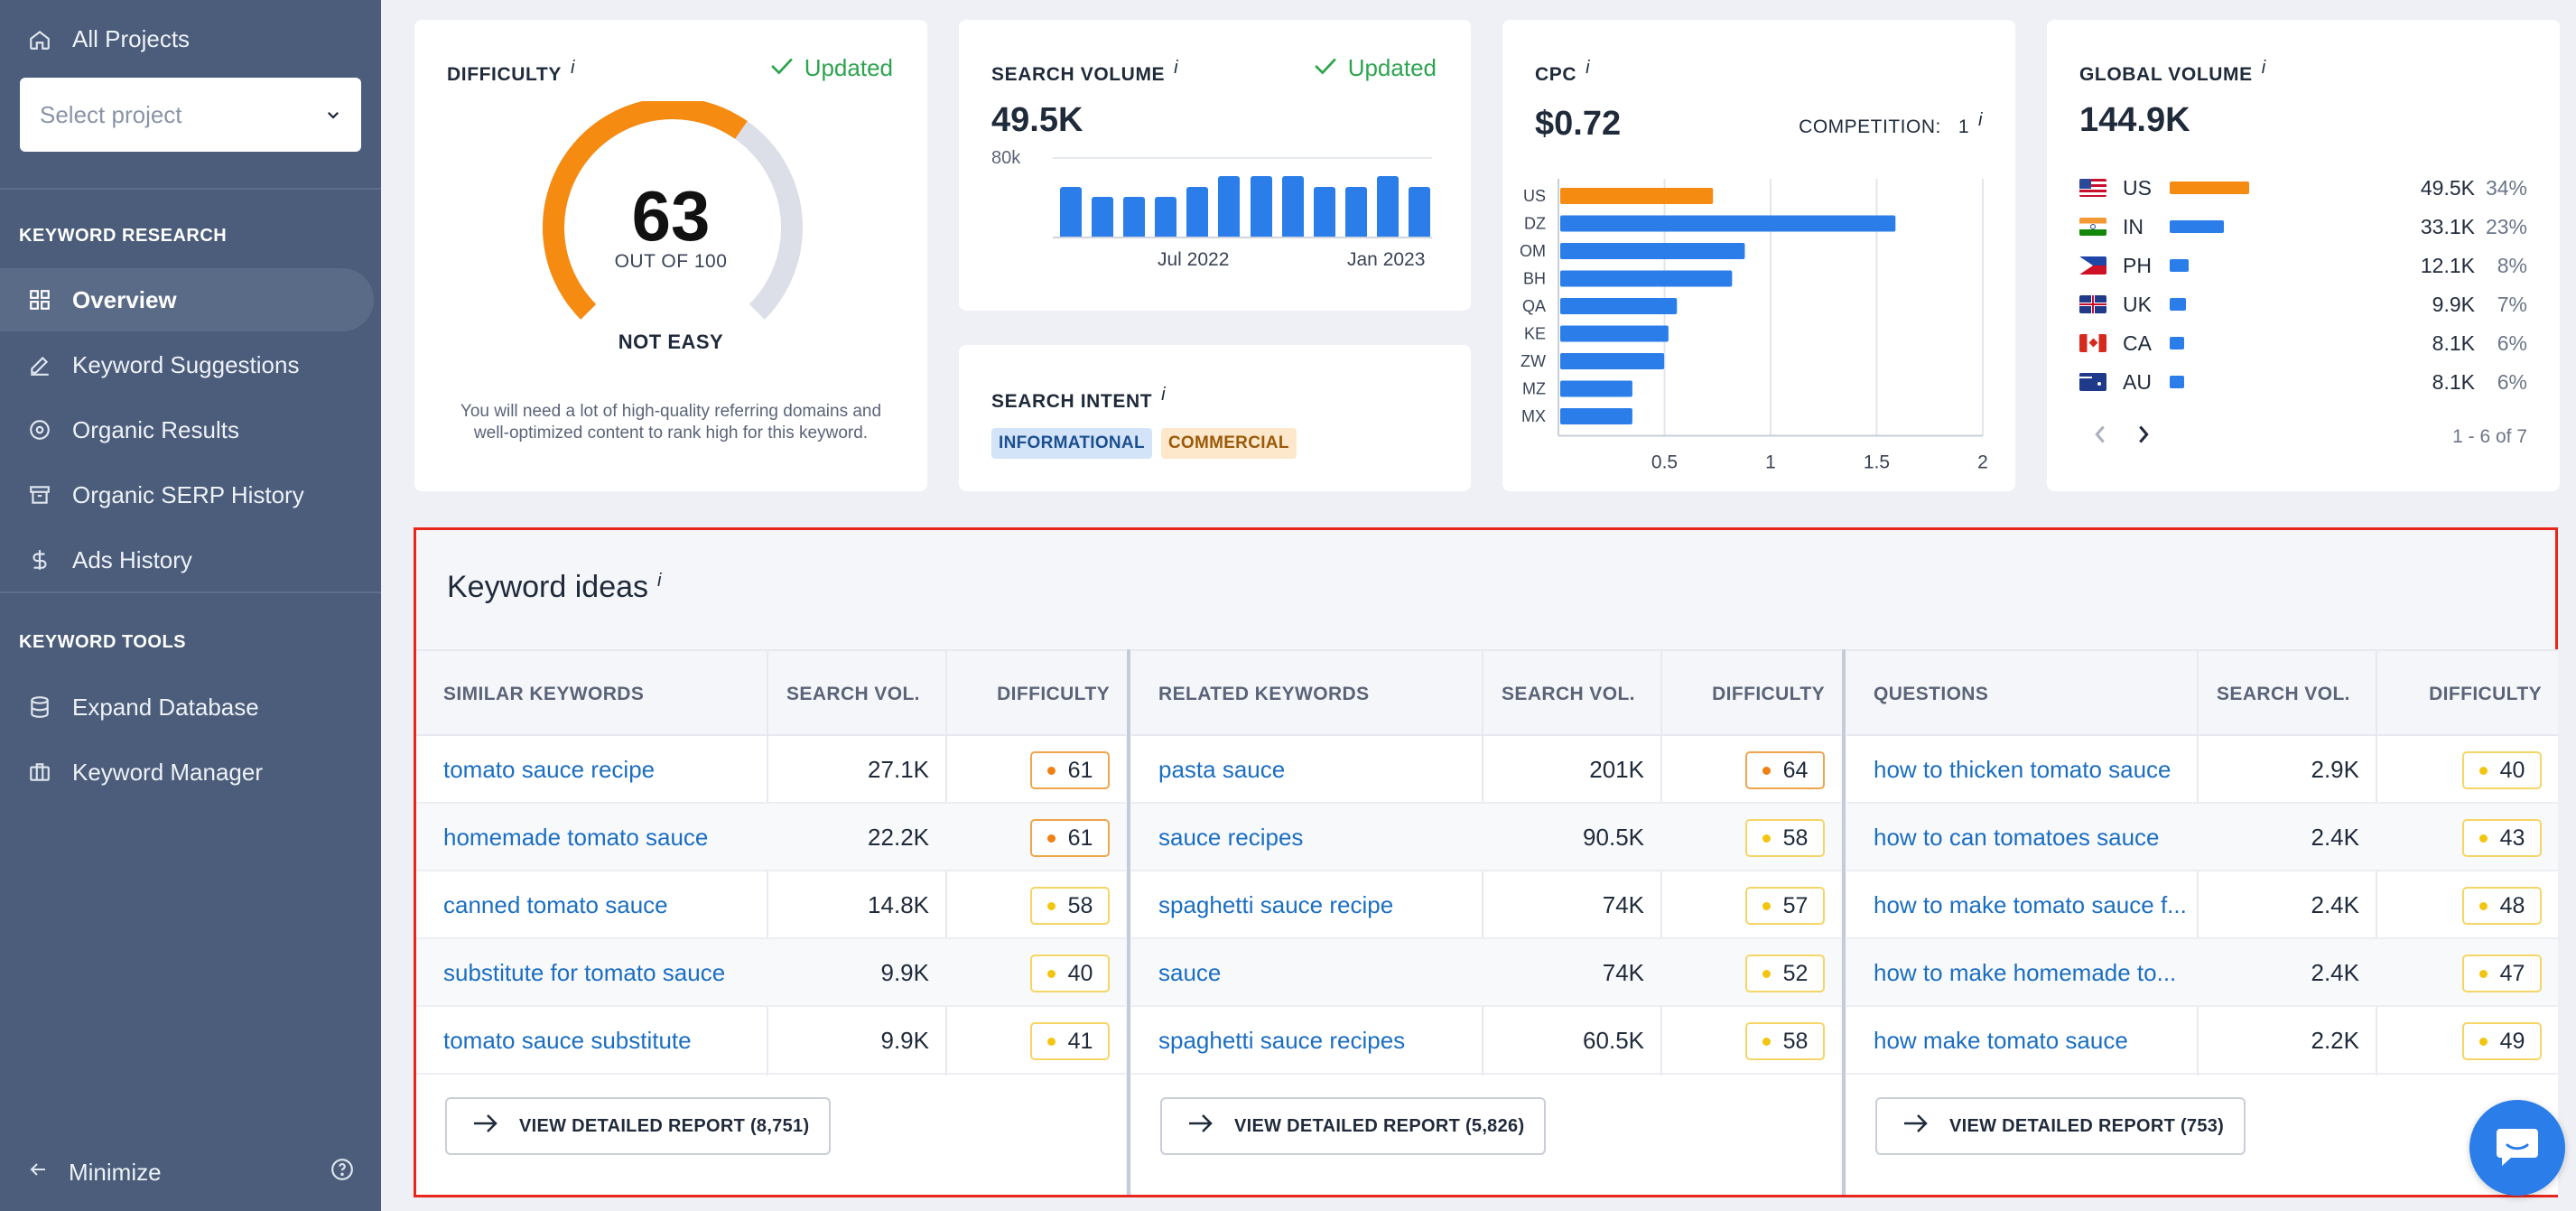  What do you see at coordinates (2502, 906) in the screenshot?
I see `difficulty-badge: 48` at bounding box center [2502, 906].